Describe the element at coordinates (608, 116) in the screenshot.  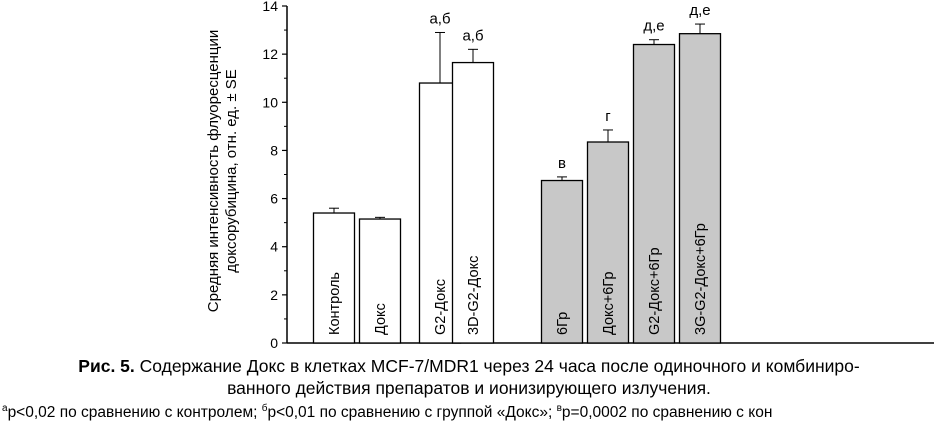
I see `significance-label: г` at that location.